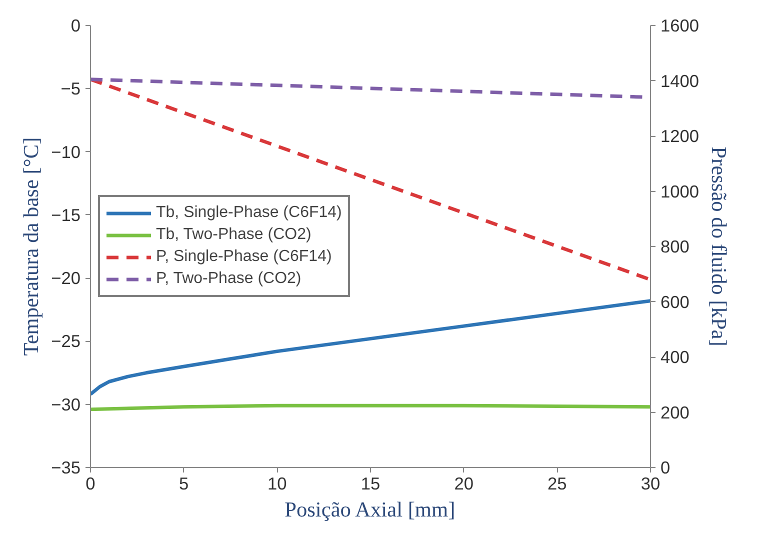  I want to click on y-tick-label: −5, so click(70, 88).